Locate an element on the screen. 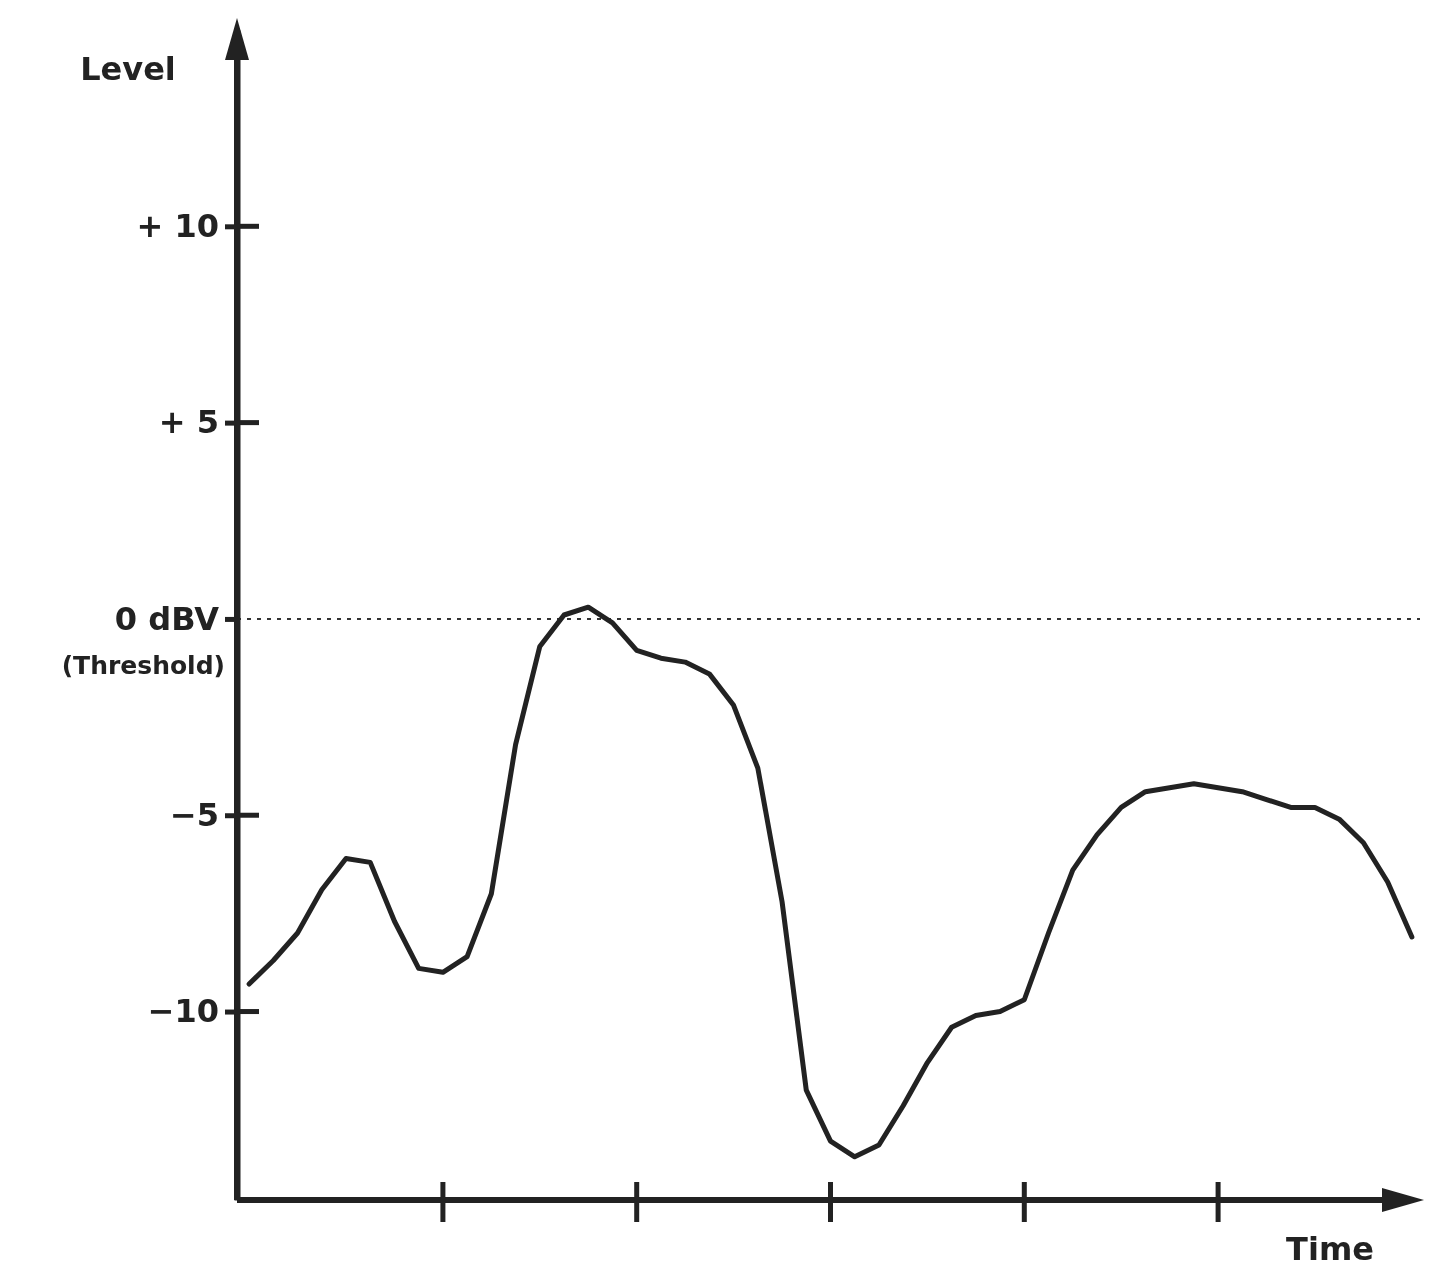 Image resolution: width=1432 pixels, height=1272 pixels. x-axis-title: Time is located at coordinates (1330, 1249).